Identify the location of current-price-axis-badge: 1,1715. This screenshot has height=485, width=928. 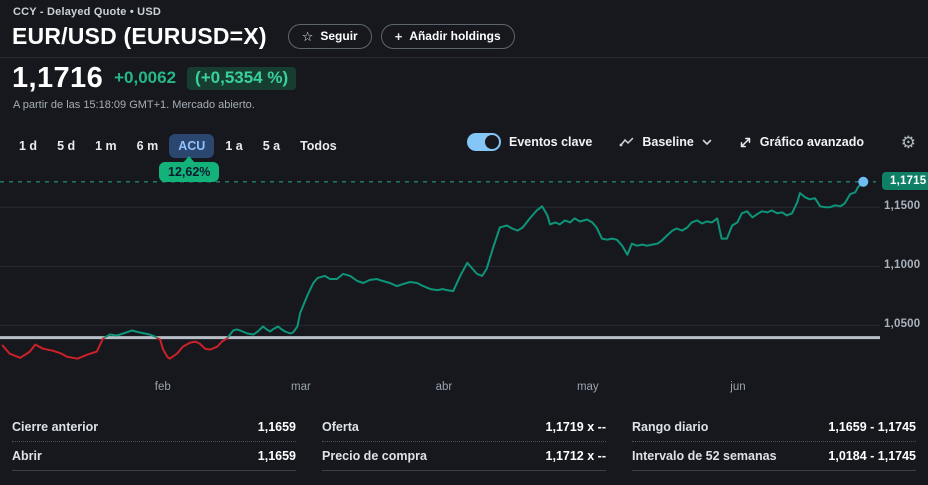
(905, 180).